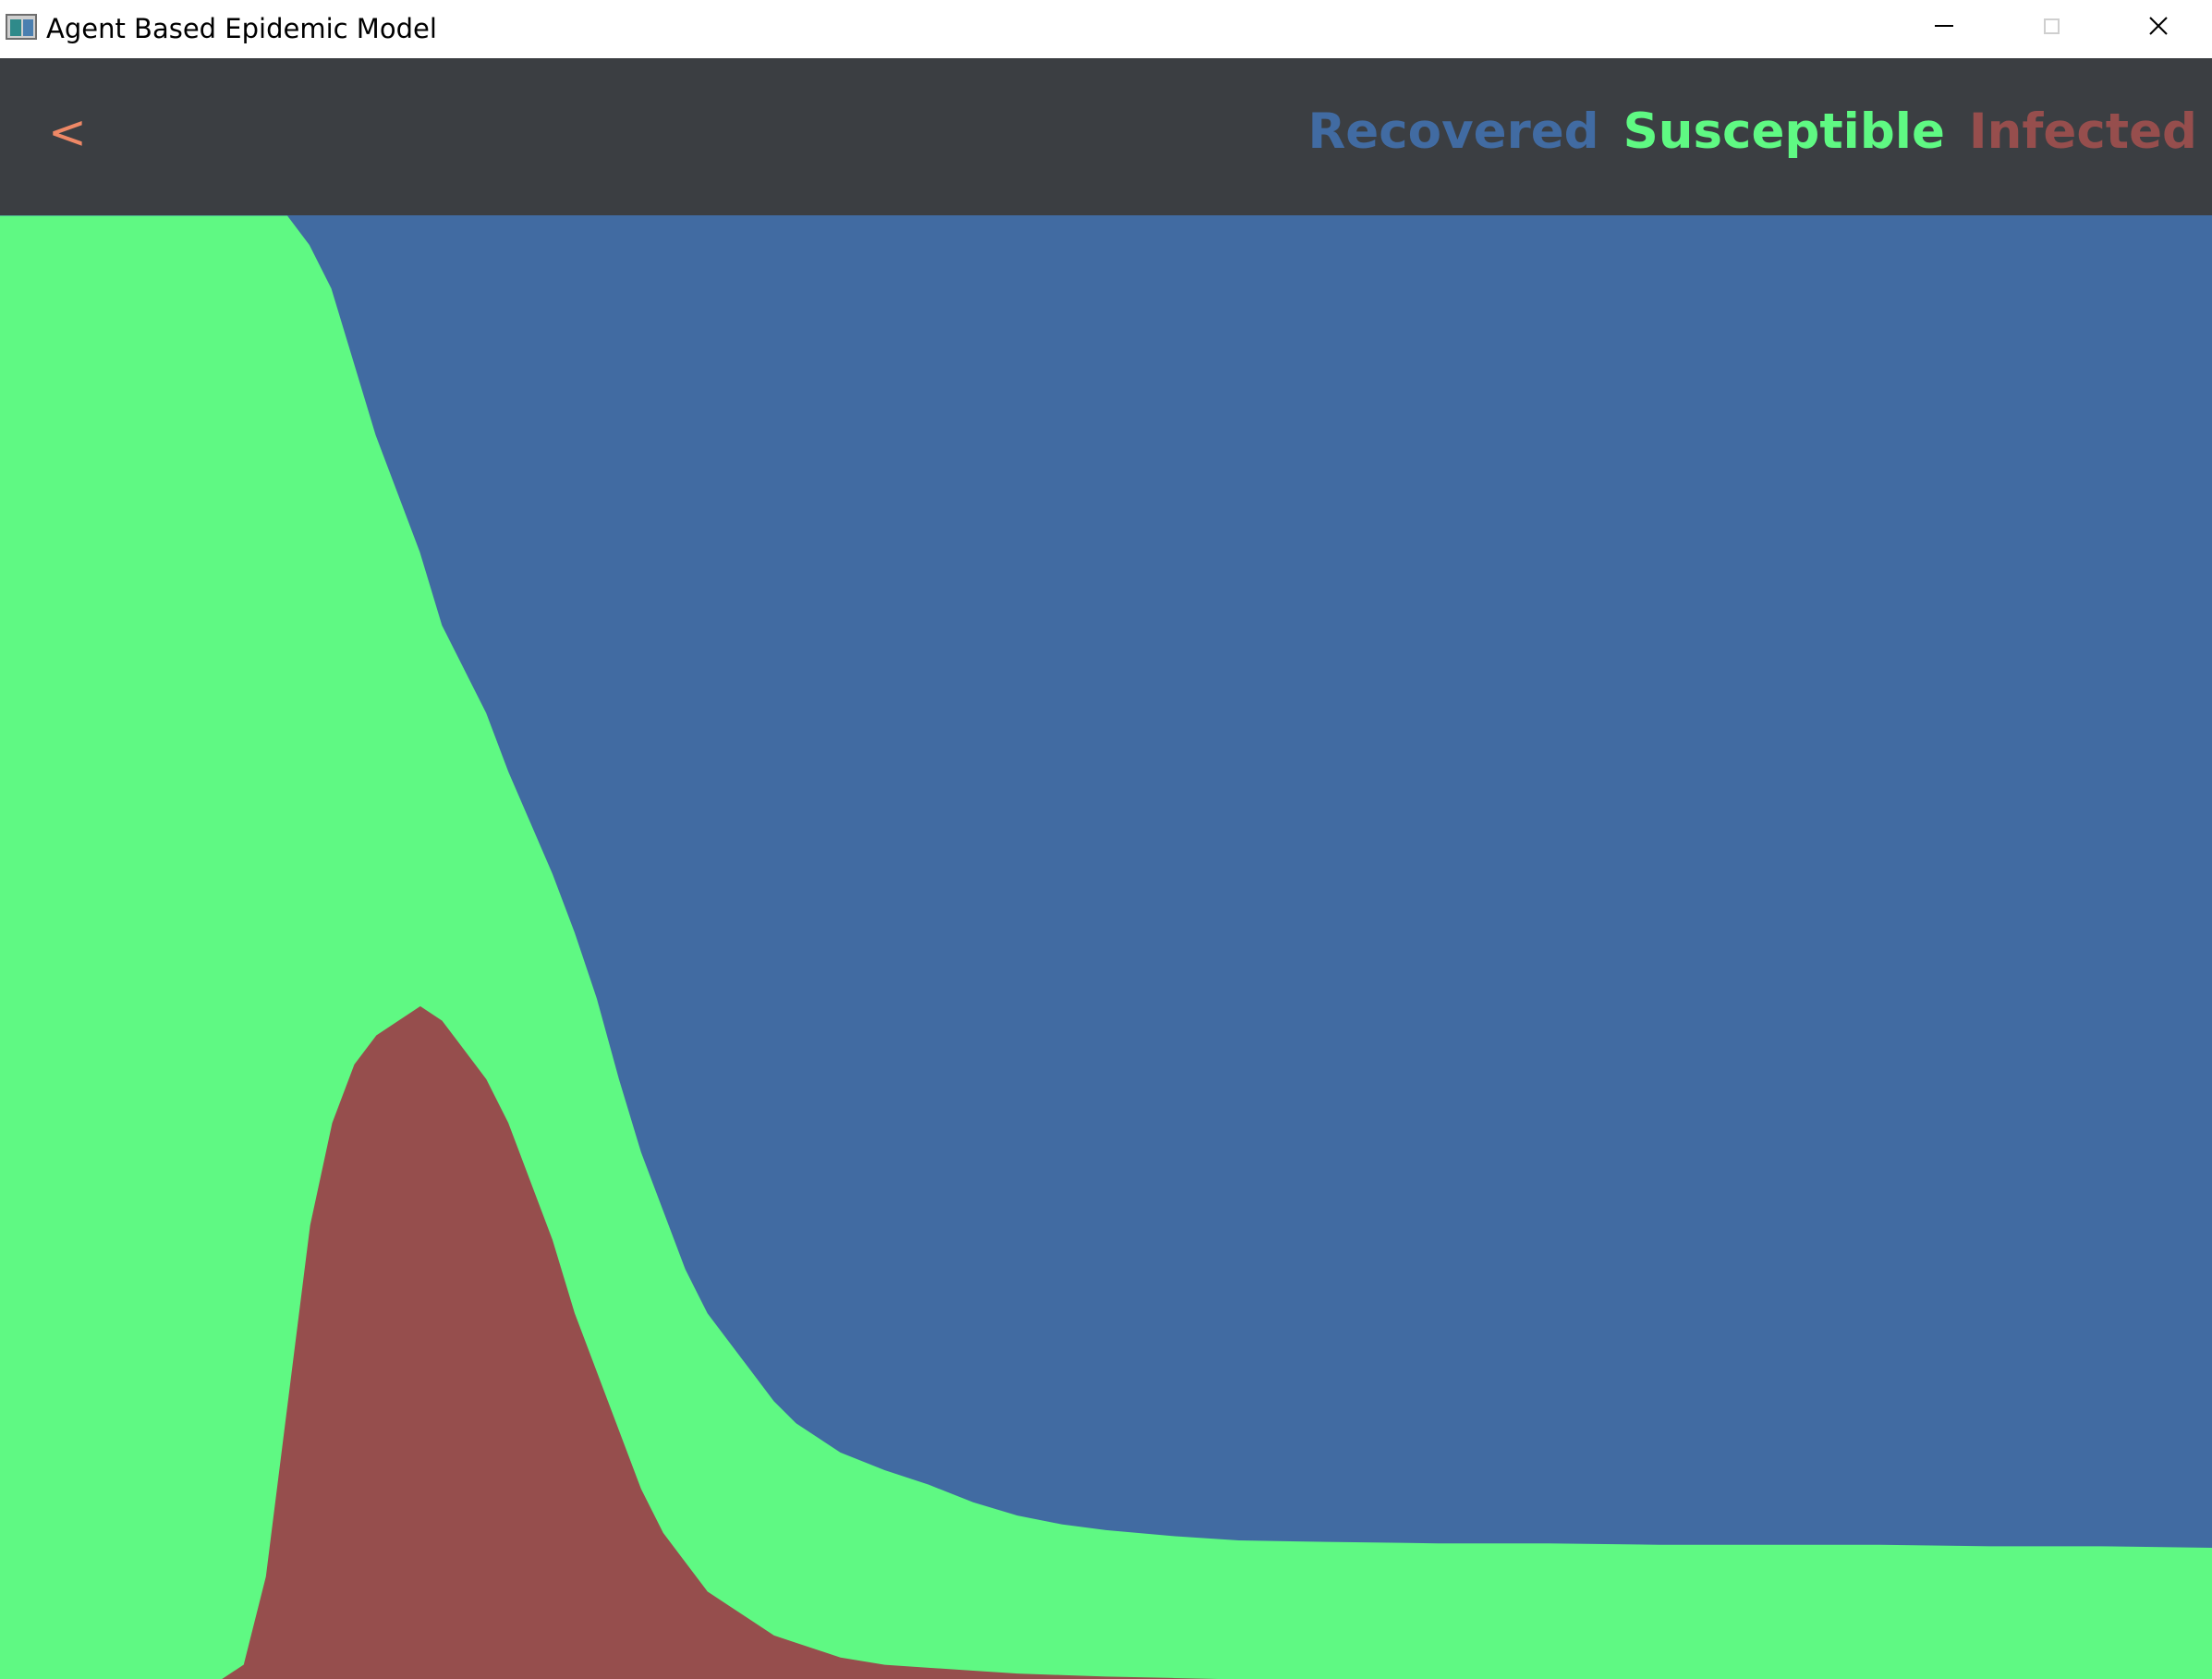 The image size is (2212, 1679). Describe the element at coordinates (67, 132) in the screenshot. I see `back-button: <` at that location.